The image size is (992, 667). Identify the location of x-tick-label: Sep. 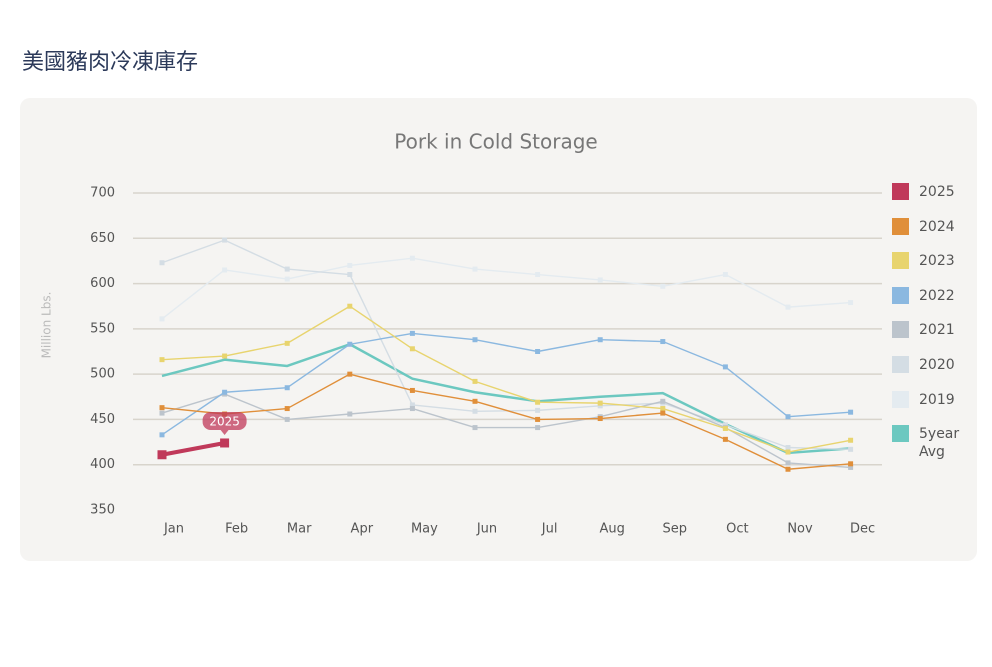
(675, 529).